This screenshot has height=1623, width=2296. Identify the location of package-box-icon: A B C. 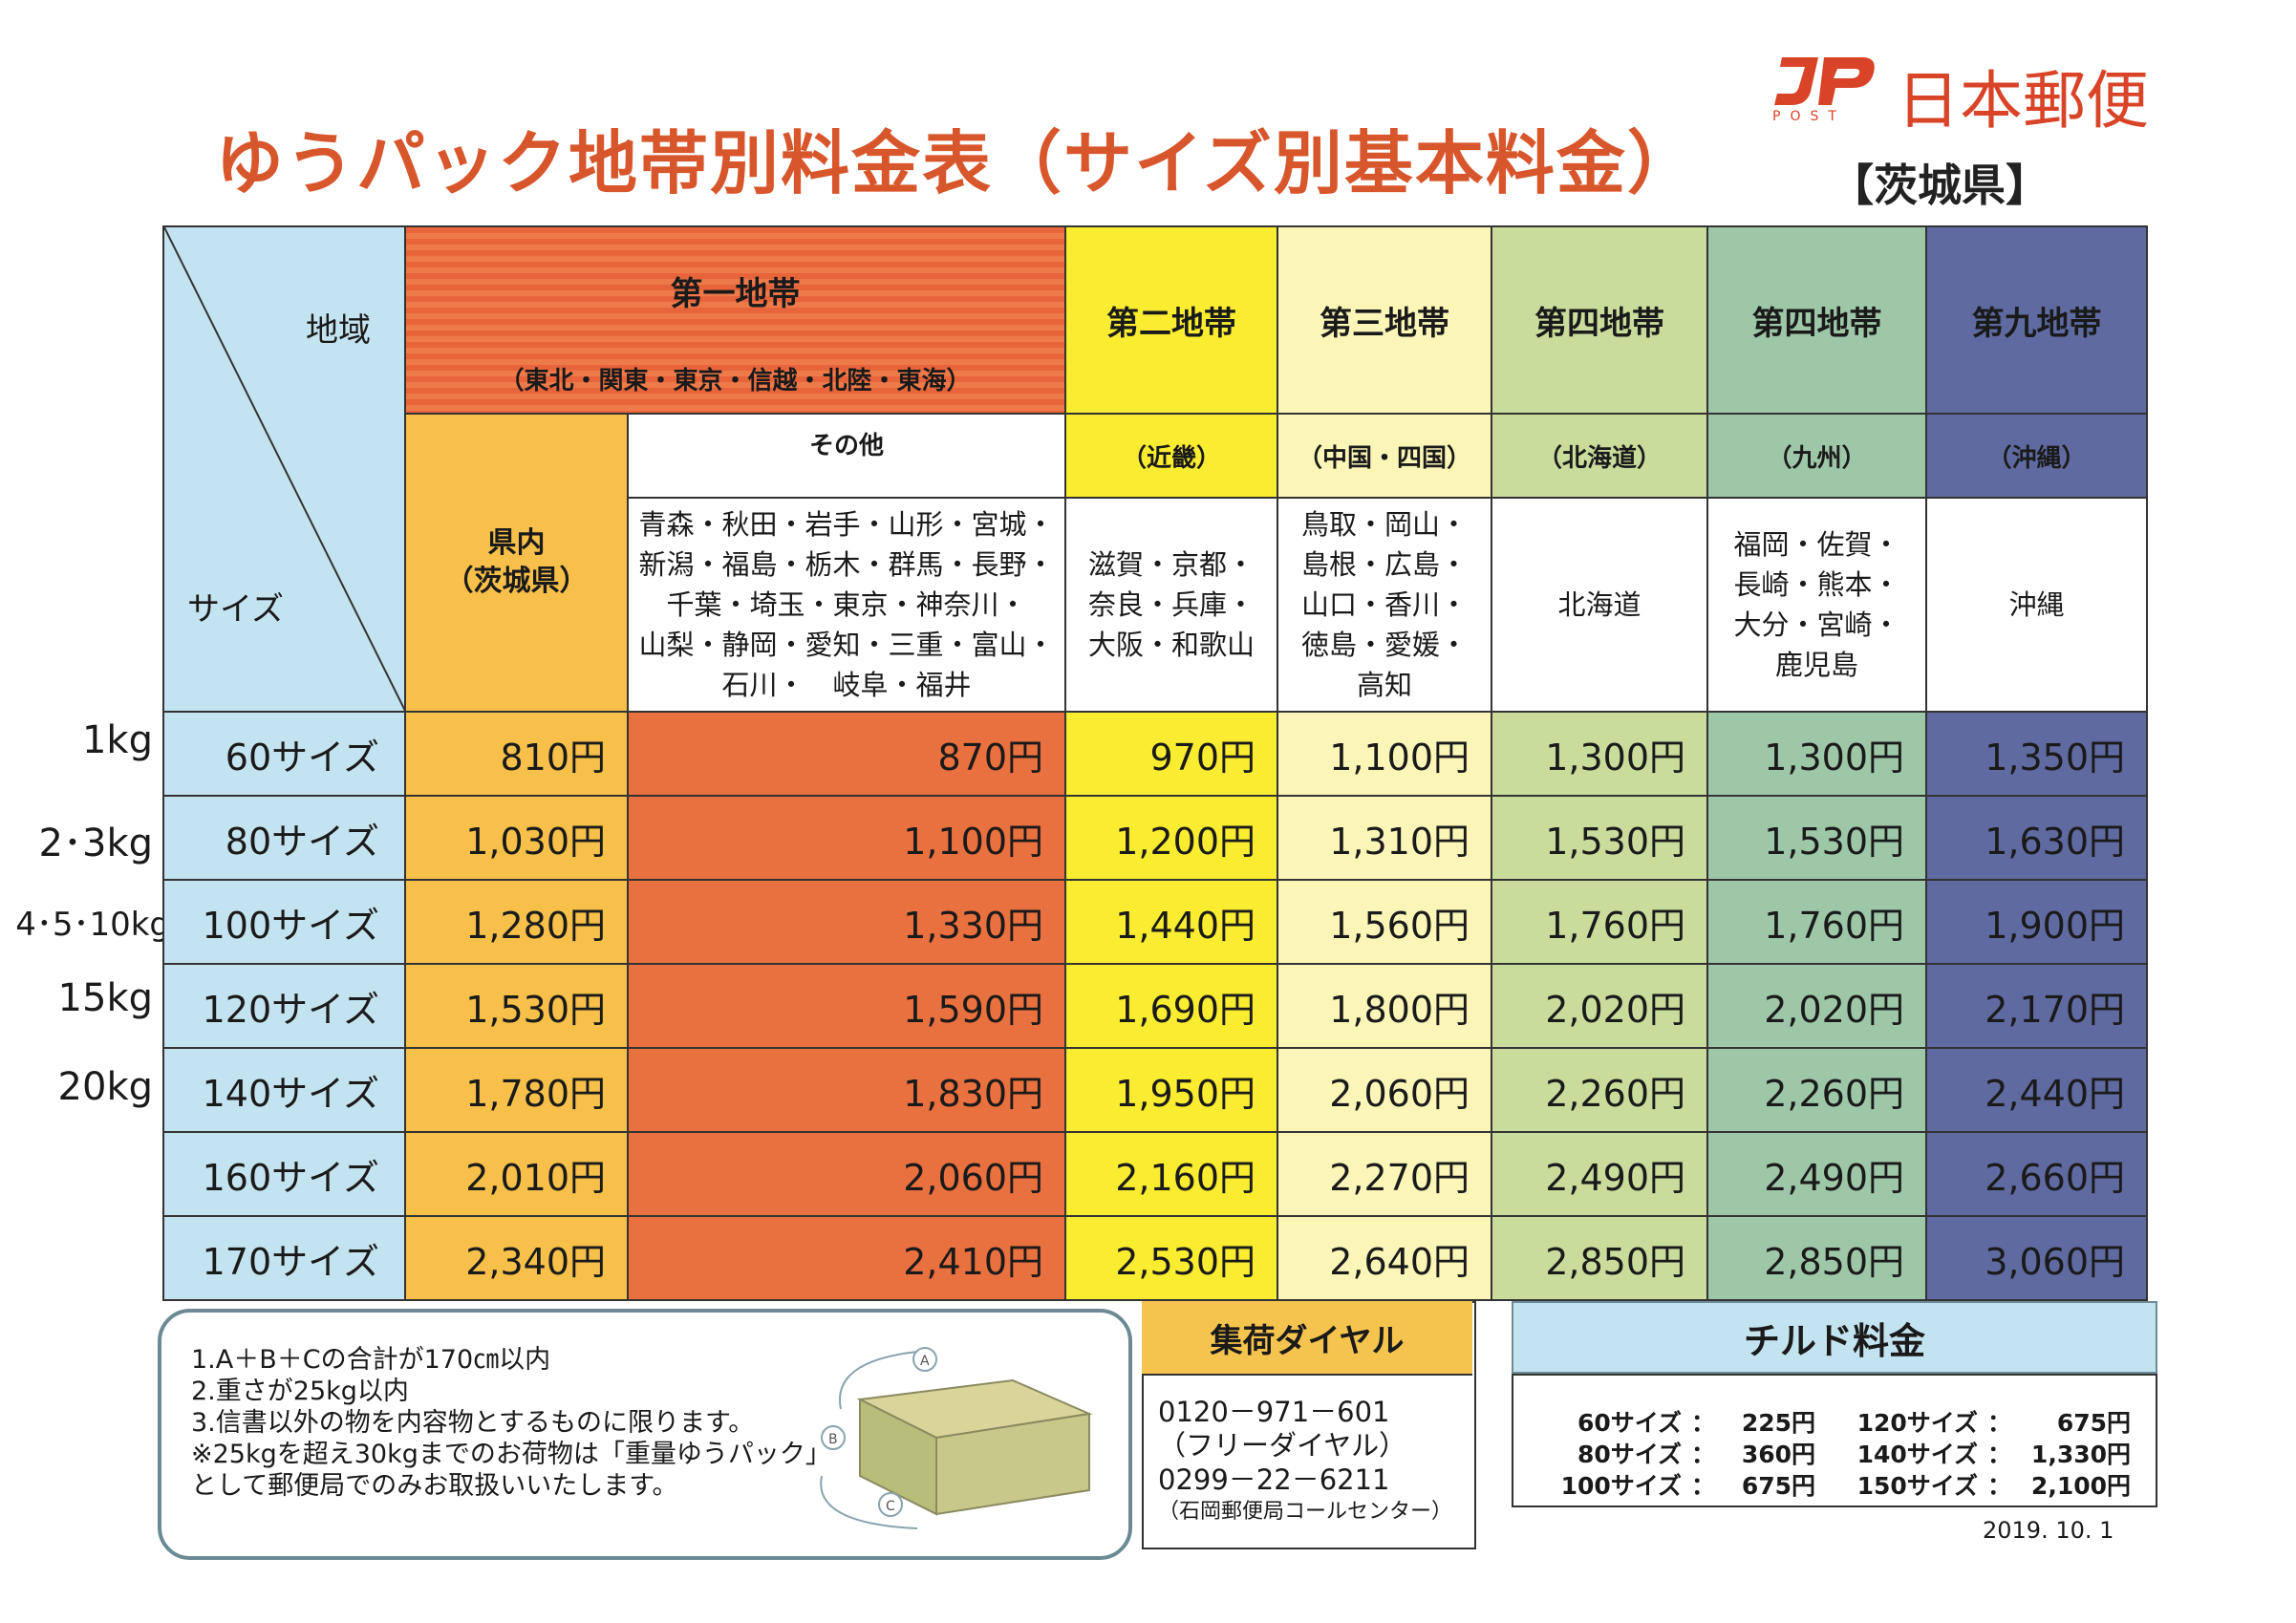
(957, 1438).